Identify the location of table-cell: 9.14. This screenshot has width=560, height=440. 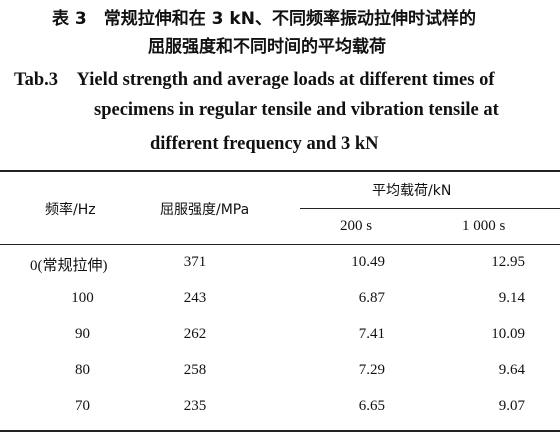
(511, 298).